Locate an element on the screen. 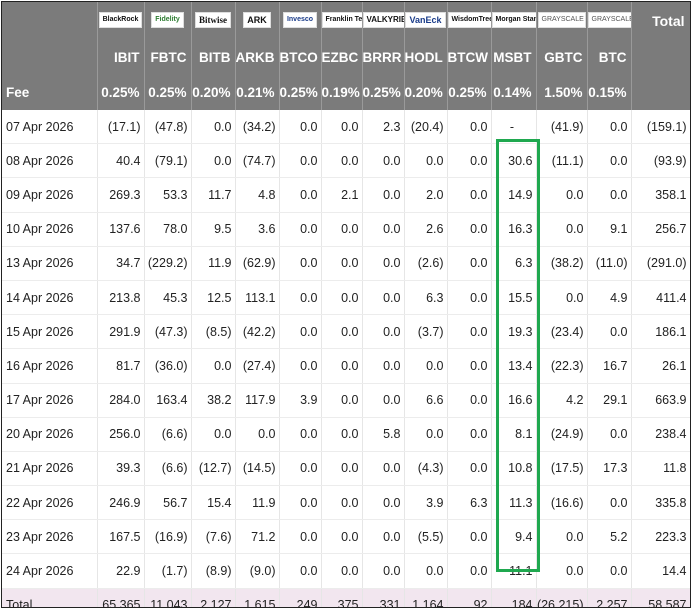 This screenshot has height=611, width=694. wisdomtree-logo: WisdomTree is located at coordinates (468, 19).